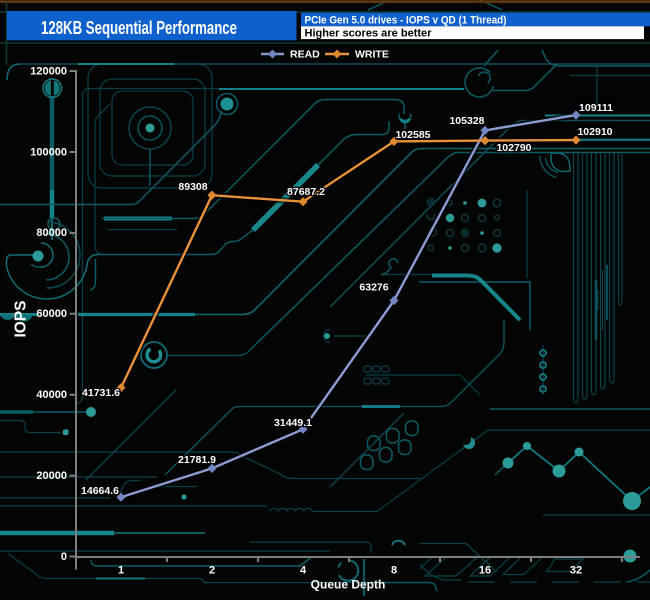 The width and height of the screenshot is (650, 600). Describe the element at coordinates (51, 233) in the screenshot. I see `svg-text: 80000` at that location.